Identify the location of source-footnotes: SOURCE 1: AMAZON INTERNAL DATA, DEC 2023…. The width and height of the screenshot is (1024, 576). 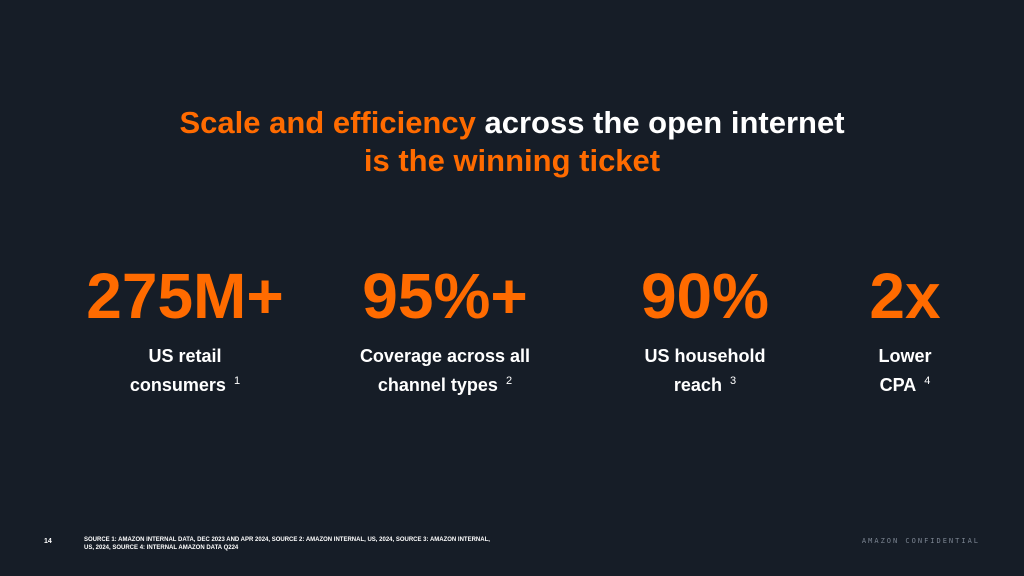
(287, 544).